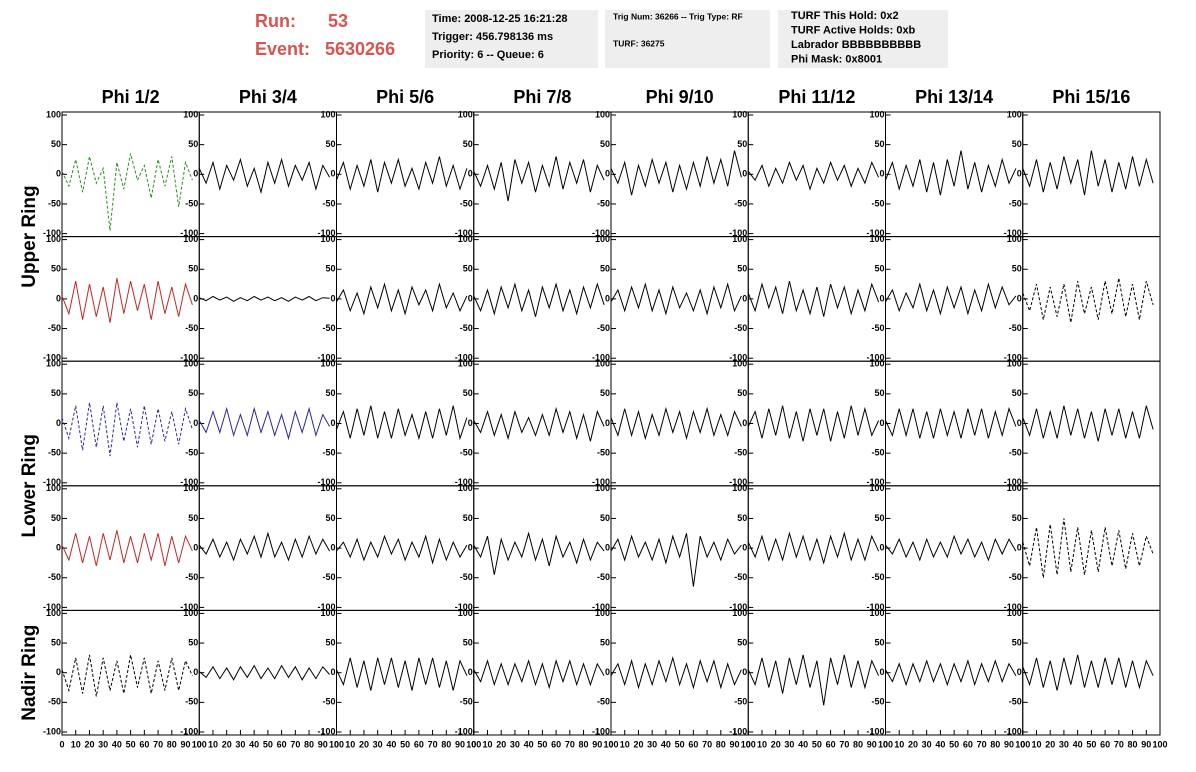 This screenshot has height=772, width=1196. Describe the element at coordinates (845, 16) in the screenshot. I see `info-line: TURF This Hold: 0x2` at that location.